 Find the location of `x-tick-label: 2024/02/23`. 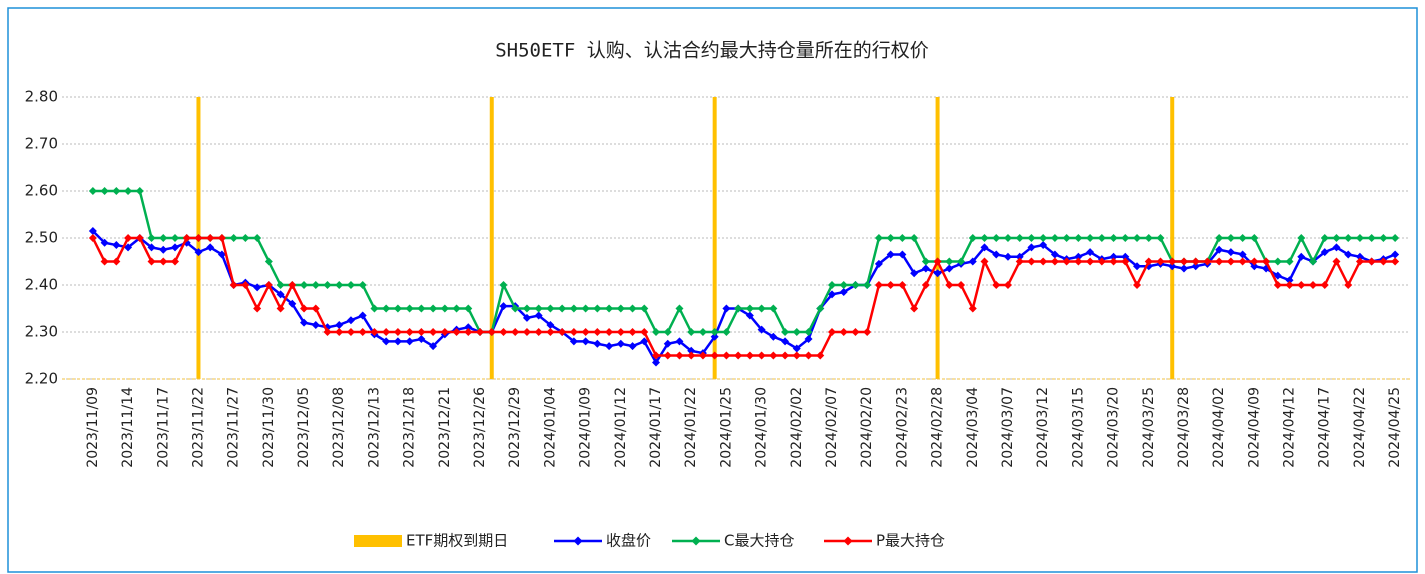

x-tick-label: 2024/02/23 is located at coordinates (902, 427).